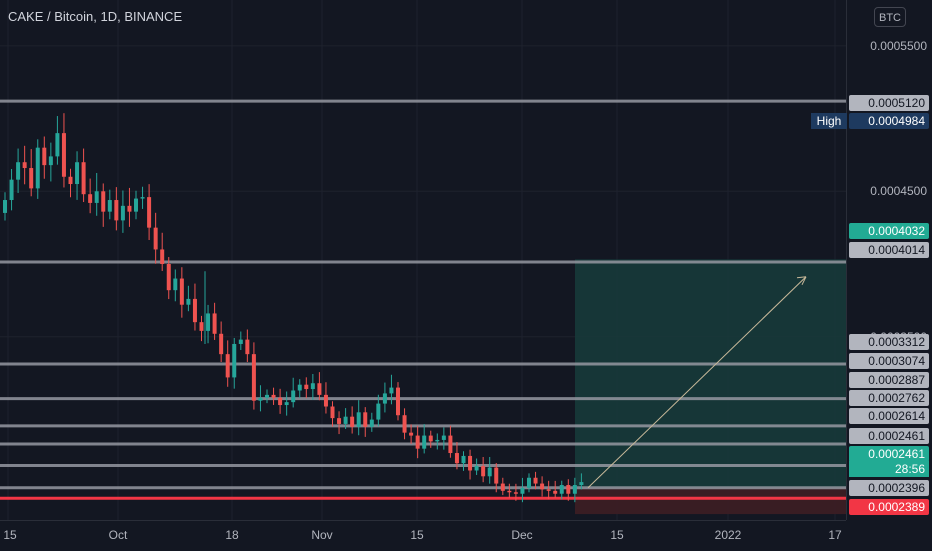 The height and width of the screenshot is (551, 932). I want to click on currency-button: BTC, so click(890, 17).